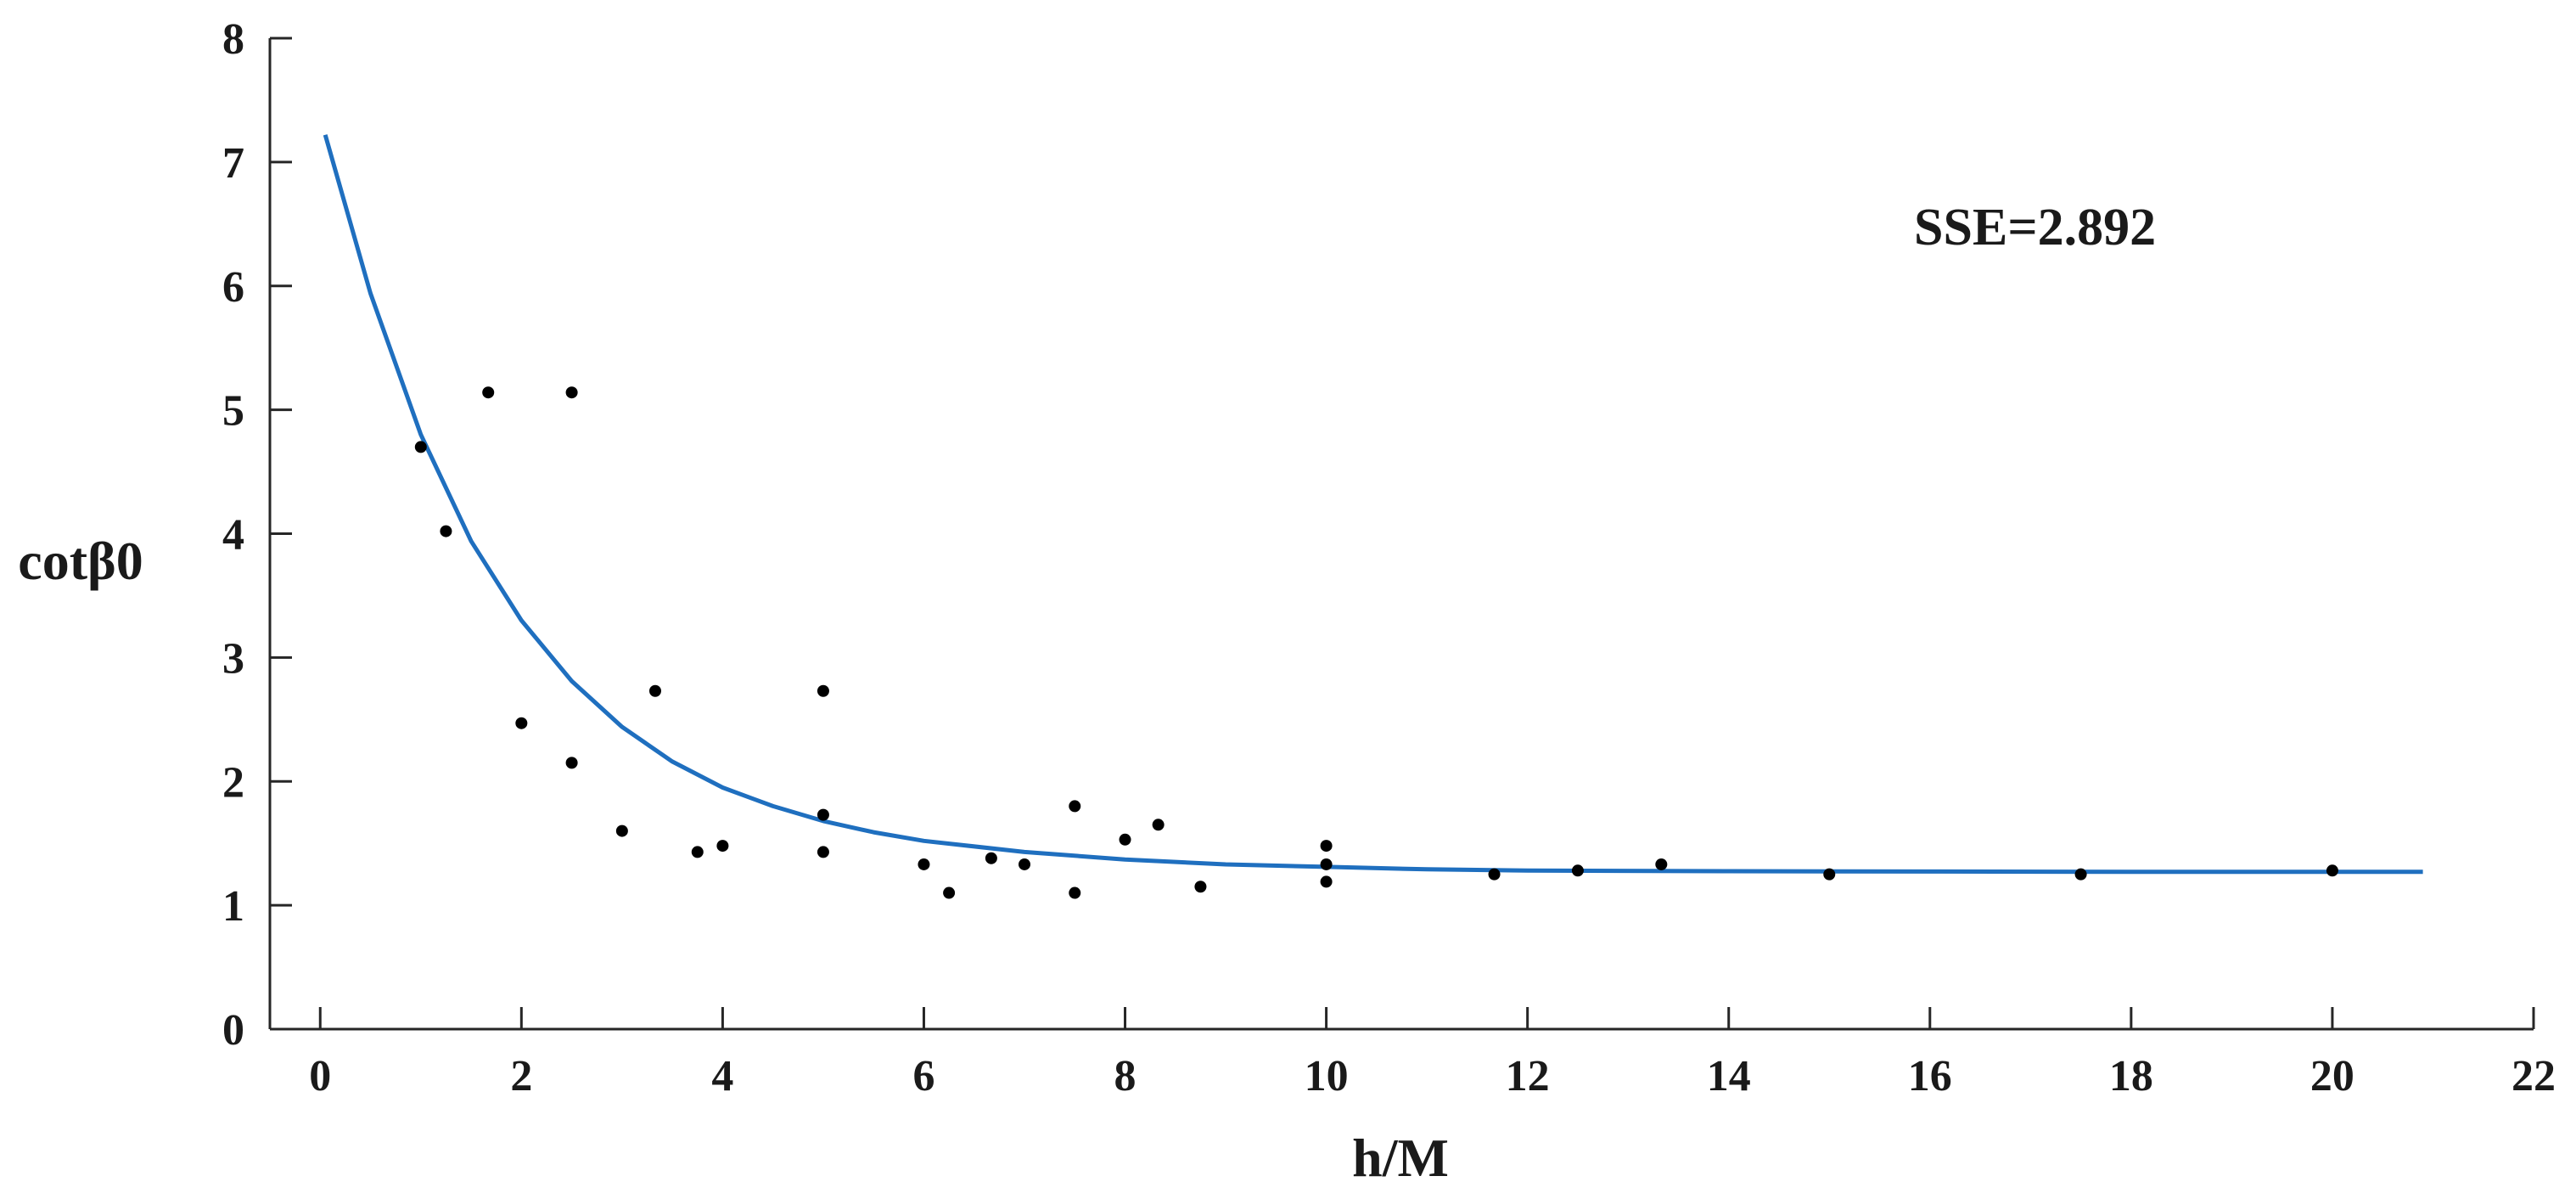 This screenshot has height=1193, width=2576. Describe the element at coordinates (233, 163) in the screenshot. I see `y-tick-label: 7` at that location.